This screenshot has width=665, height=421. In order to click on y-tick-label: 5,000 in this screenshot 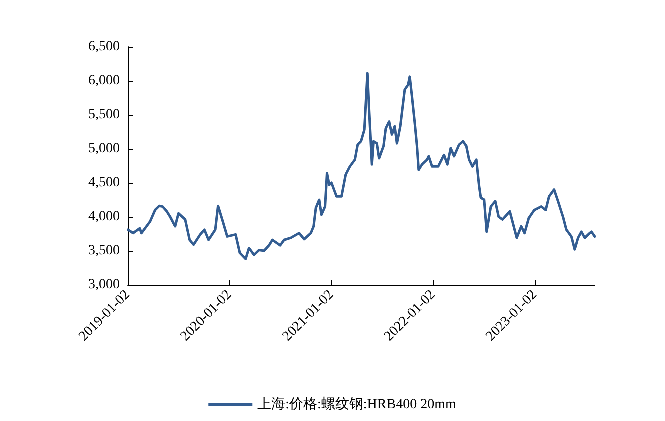, I will do `click(104, 149)`.